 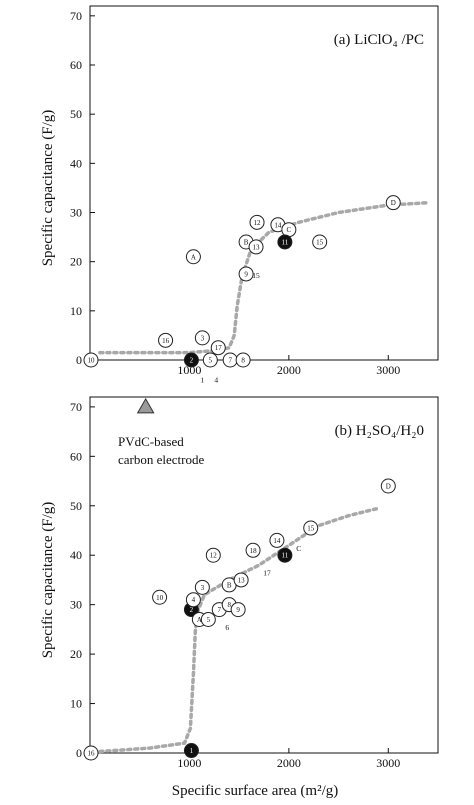 I want to click on outside-point-label: 6, so click(x=227, y=627).